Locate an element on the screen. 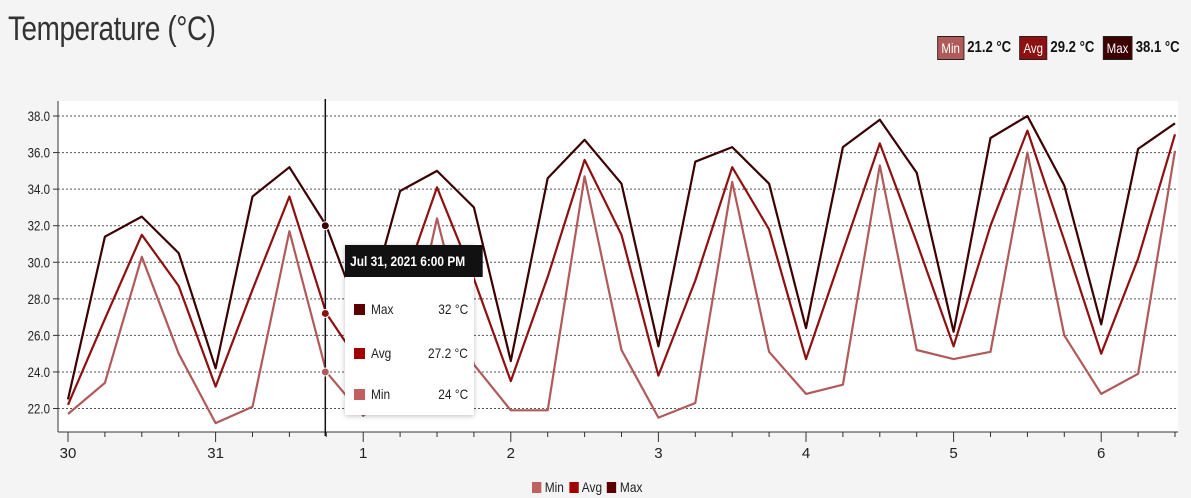 This screenshot has width=1191, height=498. tooltip-min-name: Min is located at coordinates (381, 394).